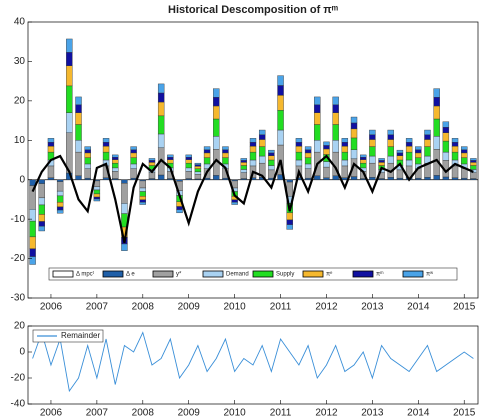 The width and height of the screenshot is (482, 420). I want to click on x-tick-label: 2009, so click(189, 413).